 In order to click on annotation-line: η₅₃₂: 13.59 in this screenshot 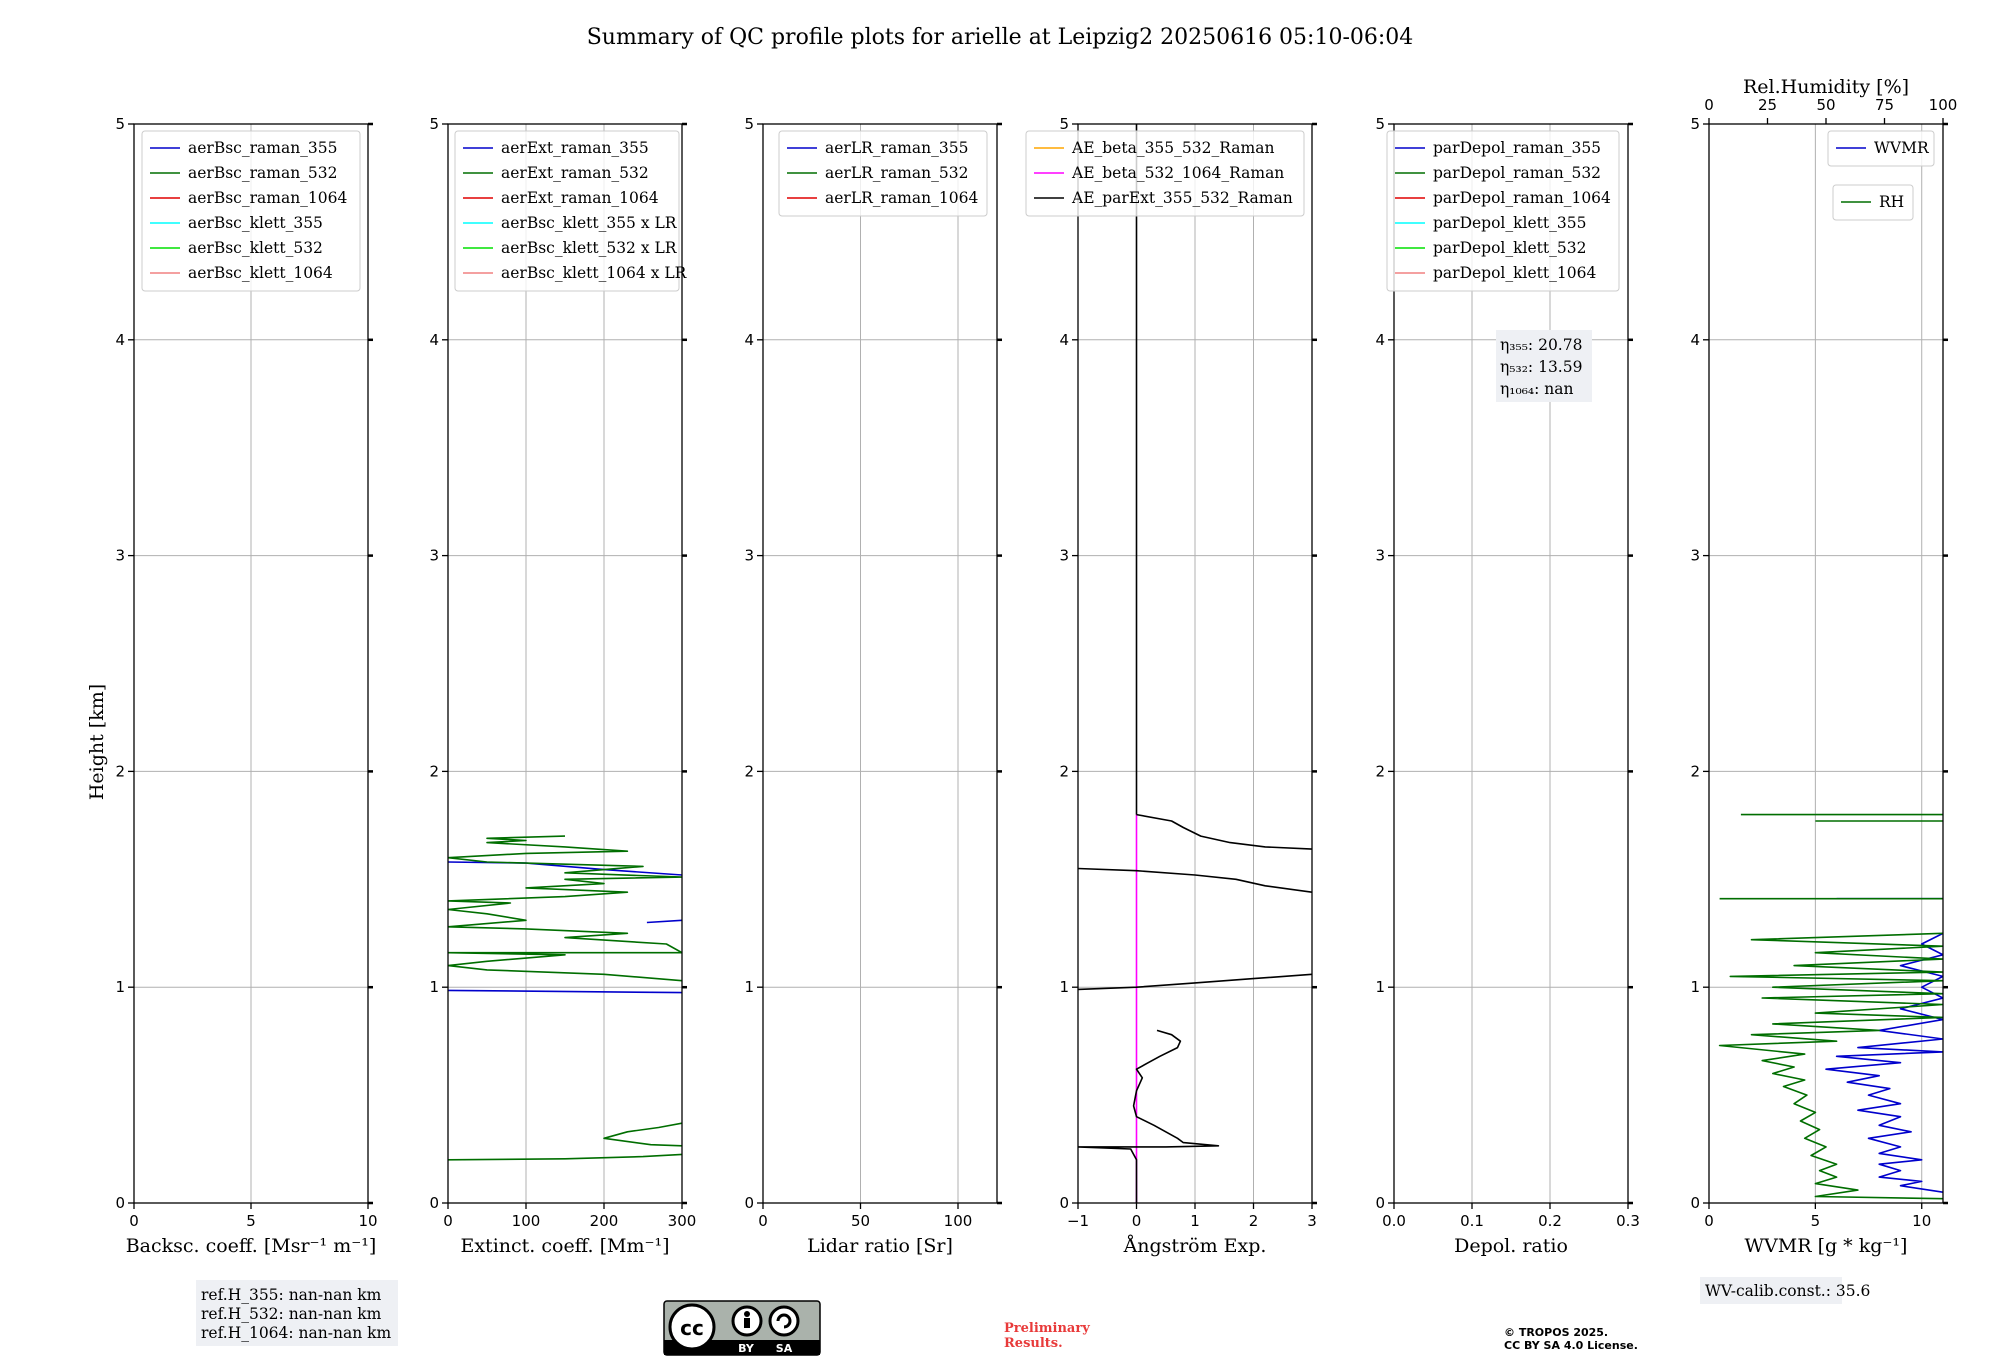, I will do `click(1541, 367)`.